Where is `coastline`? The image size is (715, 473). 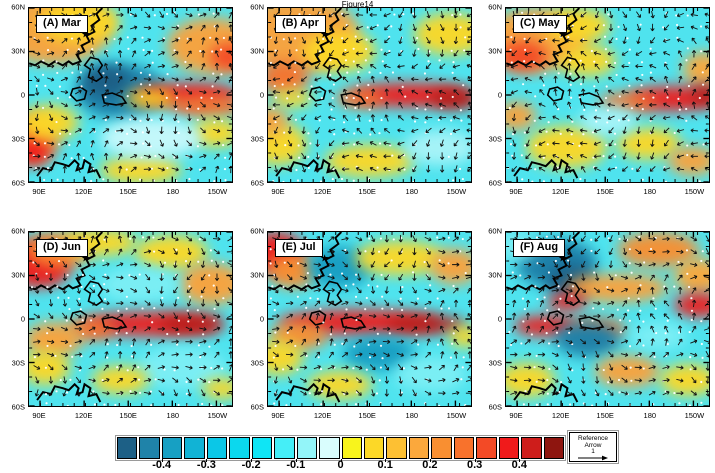 coastline is located at coordinates (332, 69).